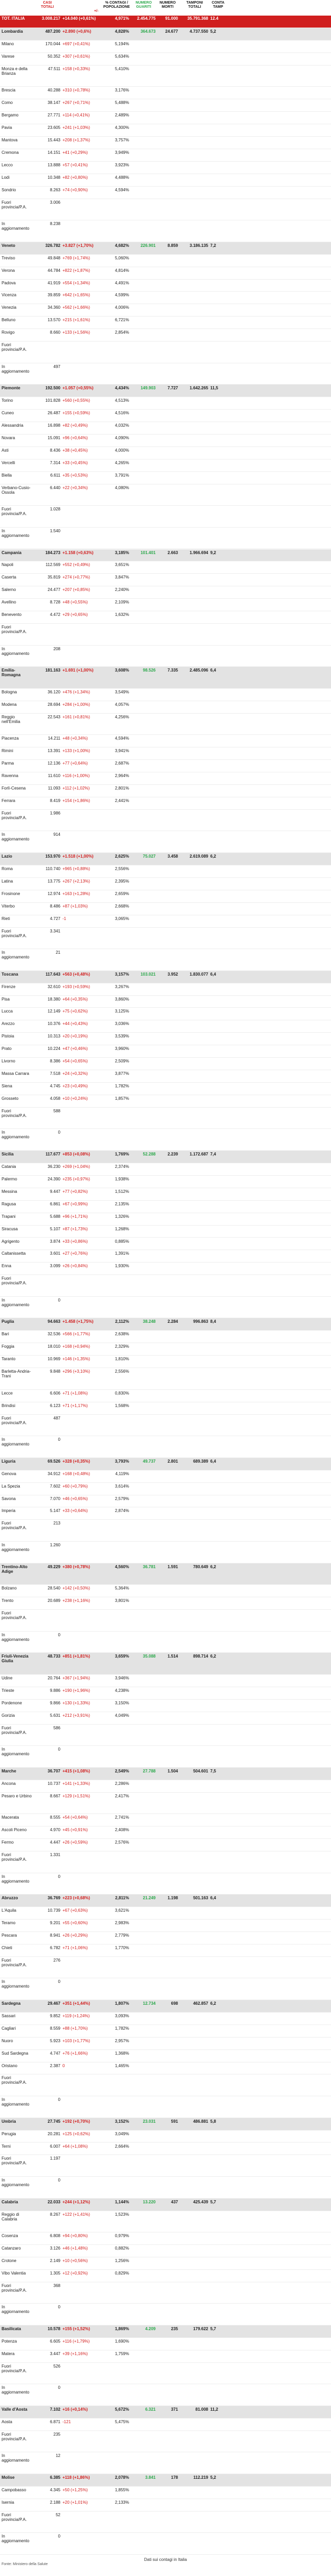  What do you see at coordinates (166, 119) in the screenshot?
I see `province-row: Bergamo 27.771 +114 (+0,41%) 2,489%` at bounding box center [166, 119].